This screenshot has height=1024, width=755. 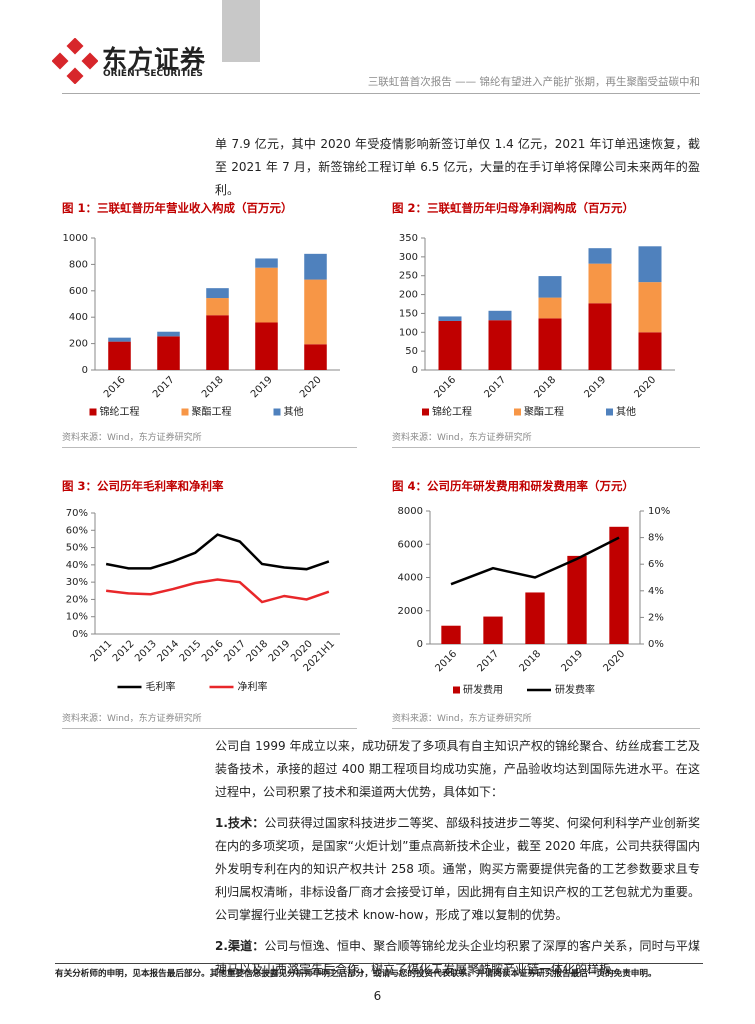 What do you see at coordinates (168, 651) in the screenshot?
I see `x-tick-label: 2014` at bounding box center [168, 651].